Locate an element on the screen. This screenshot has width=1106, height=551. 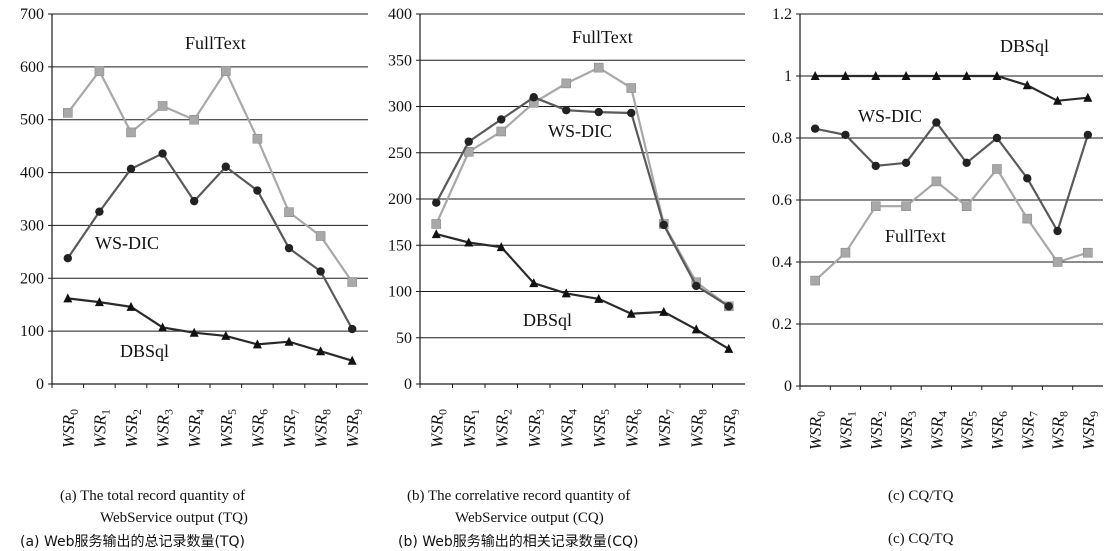
y-tick-label: 250 is located at coordinates (400, 153).